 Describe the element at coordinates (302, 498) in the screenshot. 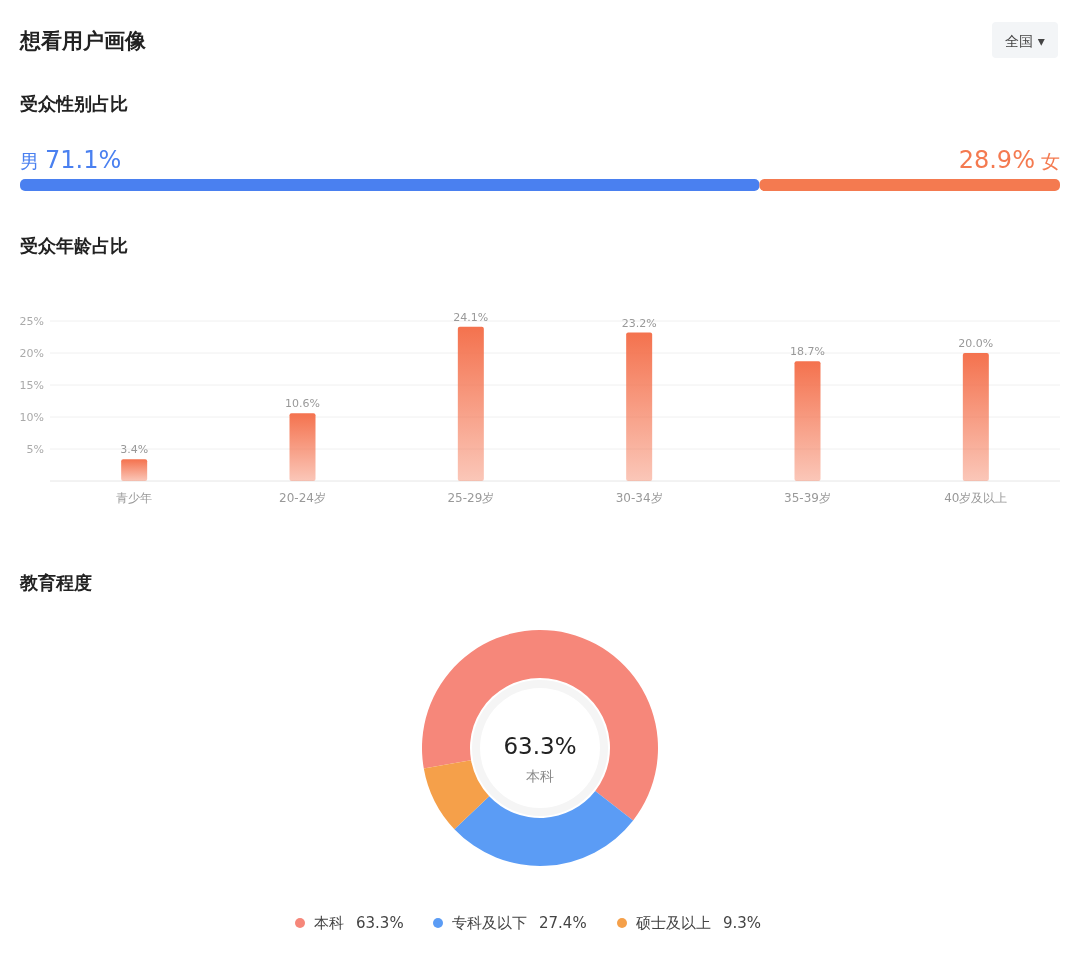

I see `x-tick-label: 20-24岁` at that location.